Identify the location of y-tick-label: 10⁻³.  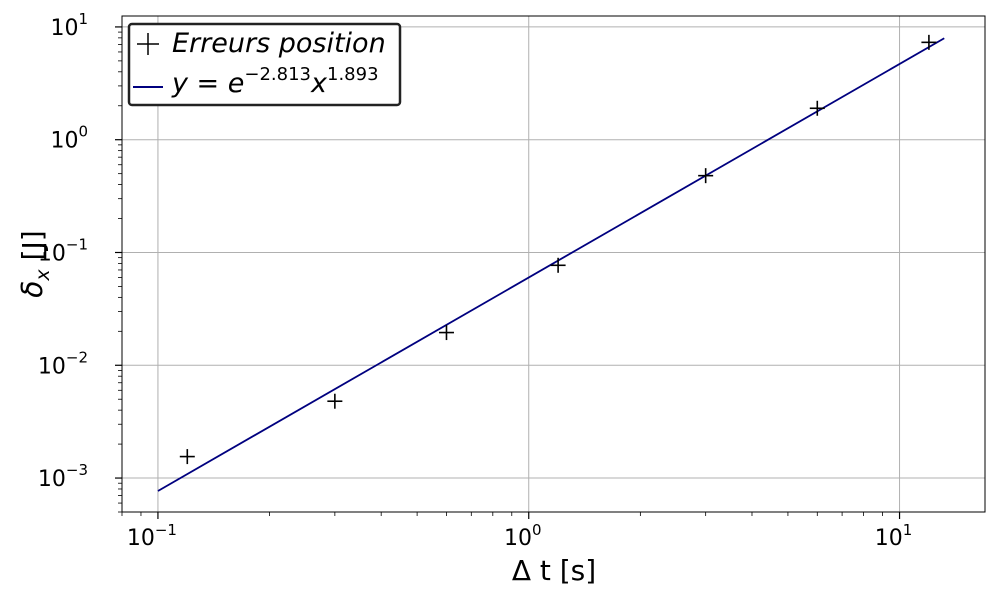
(63, 476).